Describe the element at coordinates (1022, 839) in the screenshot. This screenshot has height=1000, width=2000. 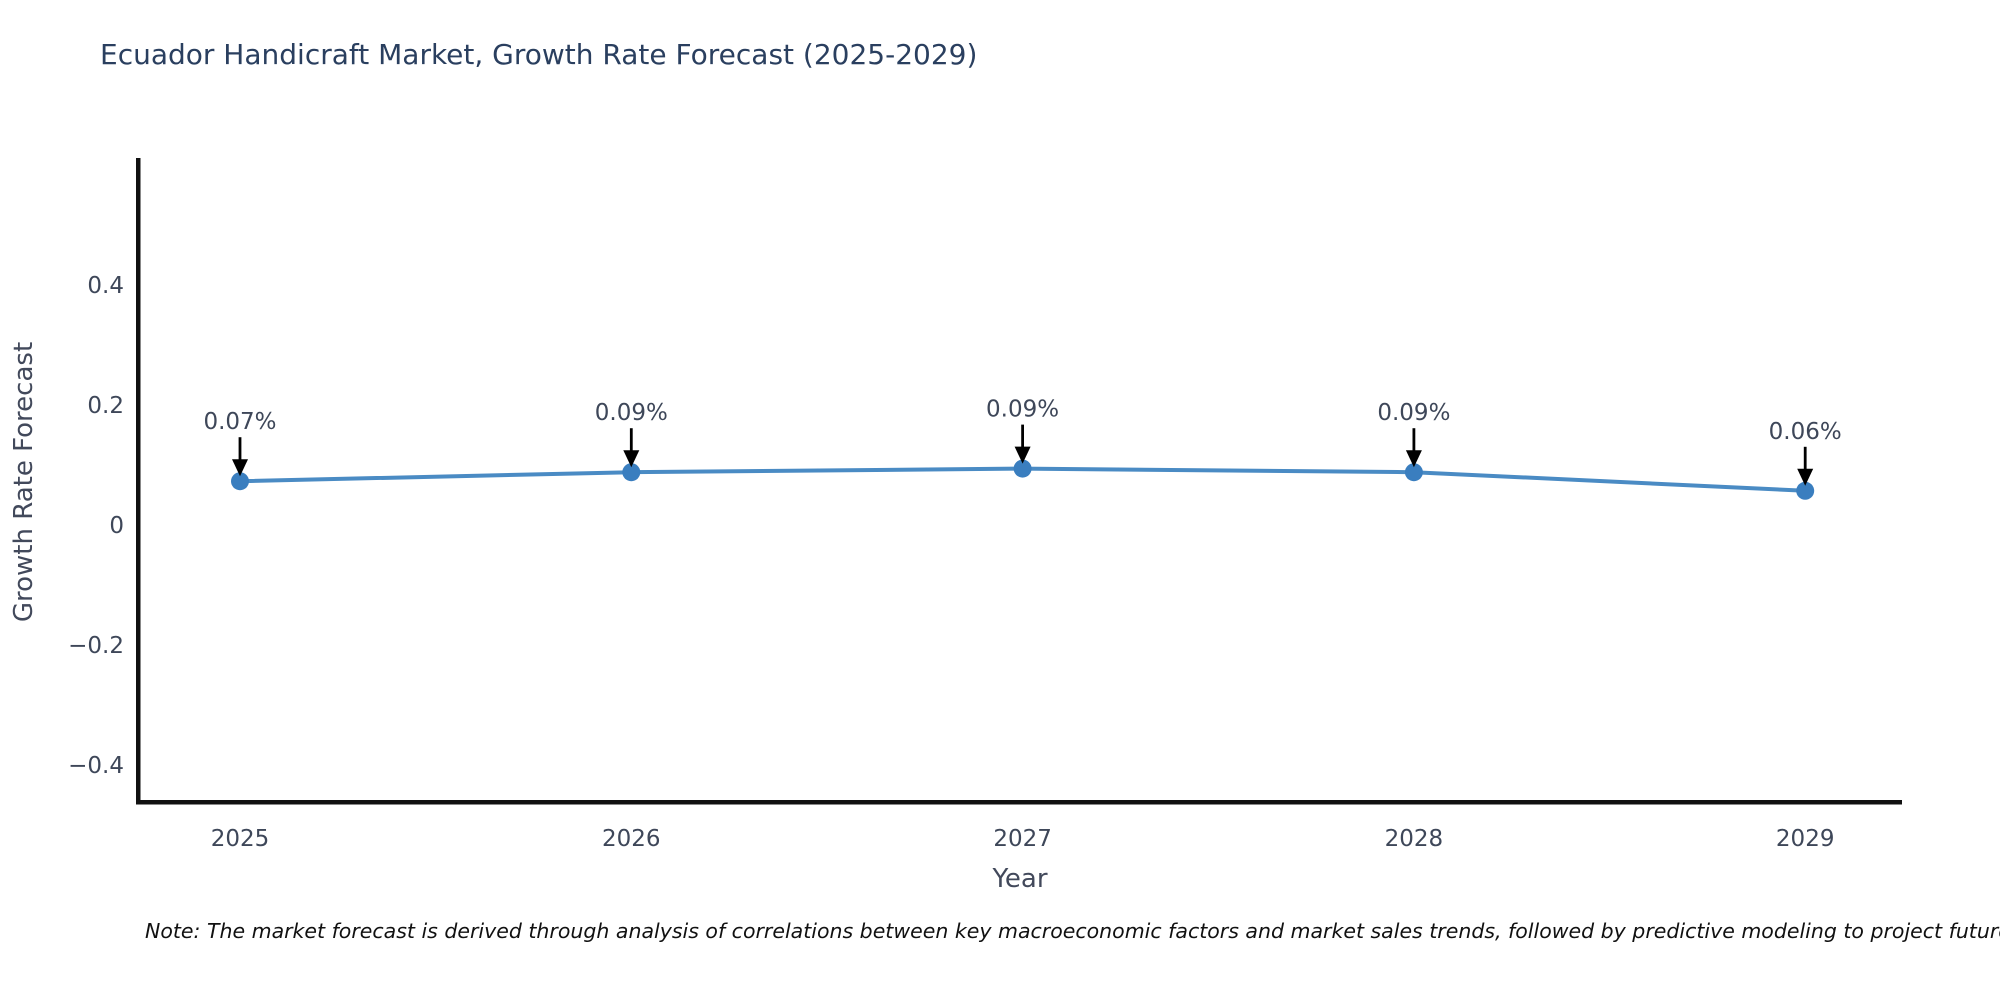
I see `x-tick-label: 2027` at that location.